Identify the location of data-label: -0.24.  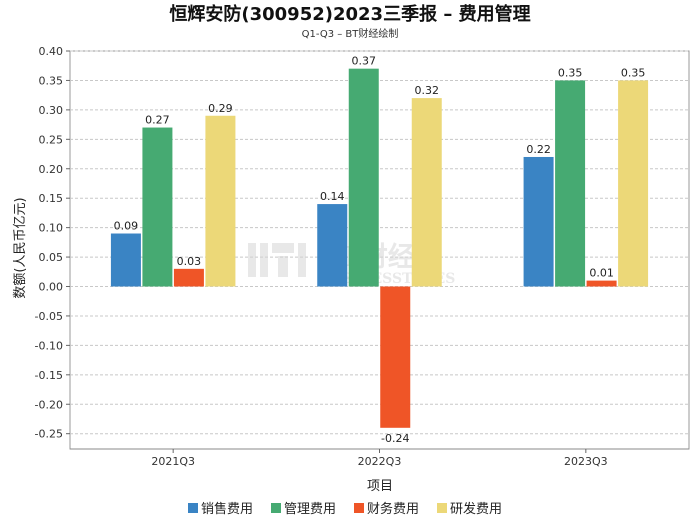
(395, 438).